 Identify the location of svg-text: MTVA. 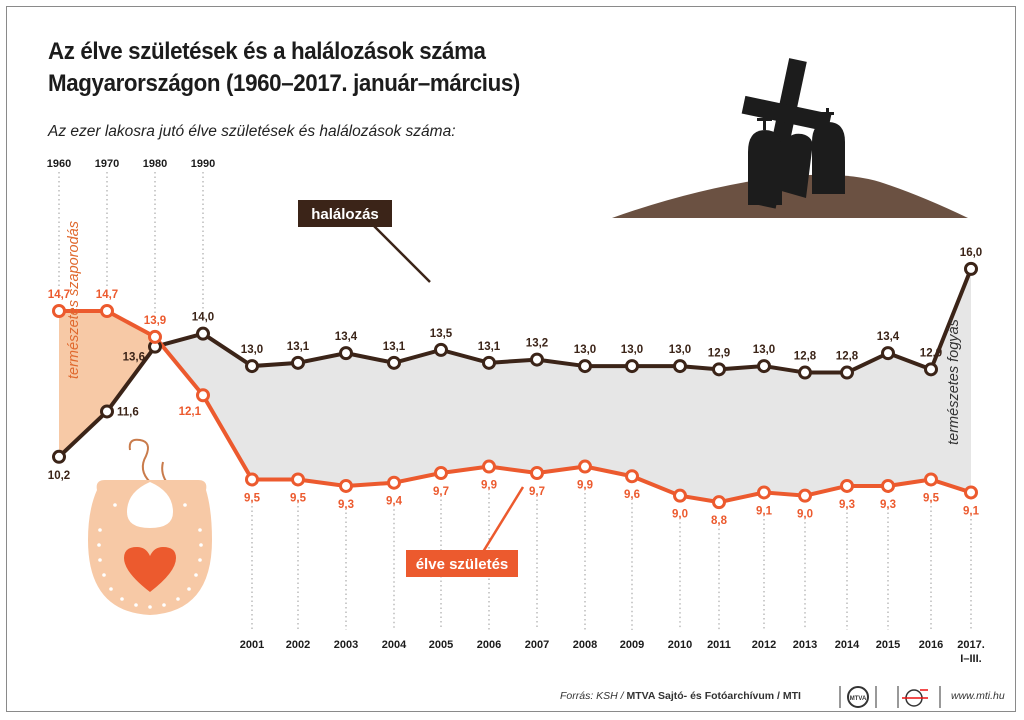
(858, 699).